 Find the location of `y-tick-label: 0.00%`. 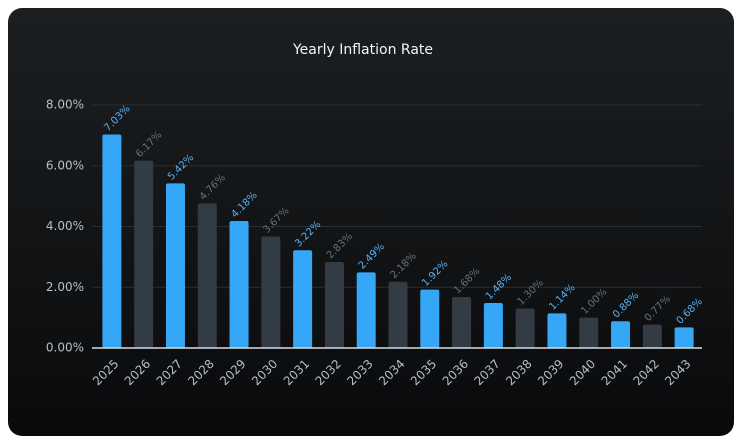

y-tick-label: 0.00% is located at coordinates (65, 348).